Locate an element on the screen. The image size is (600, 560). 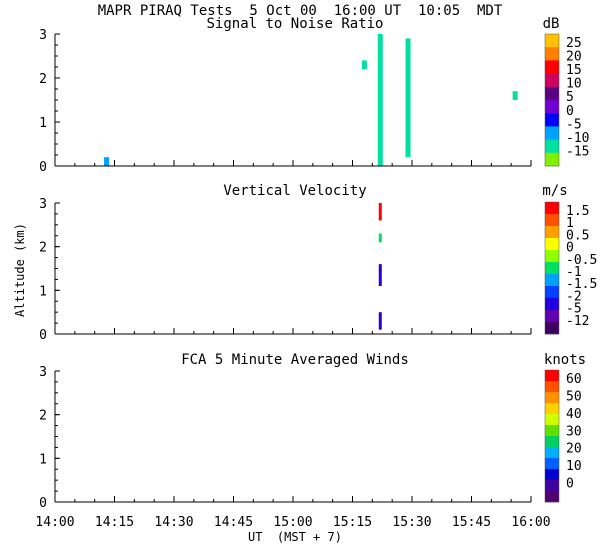
x-tick-label: 14:45 is located at coordinates (233, 522).